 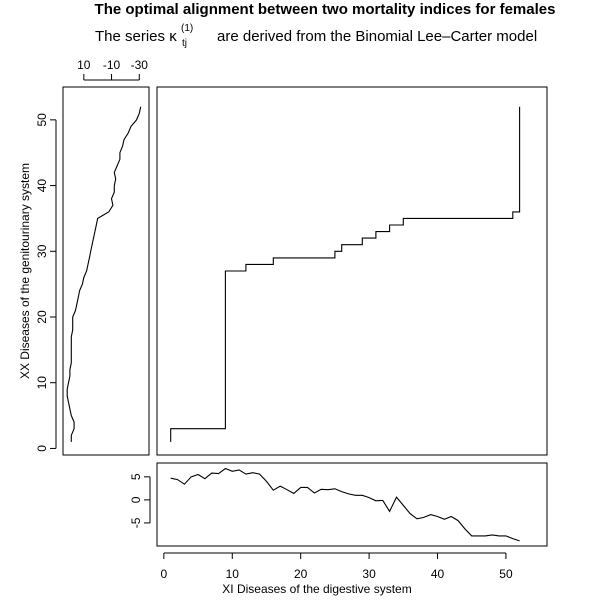 I want to click on x-tick-label: 30, so click(x=369, y=574).